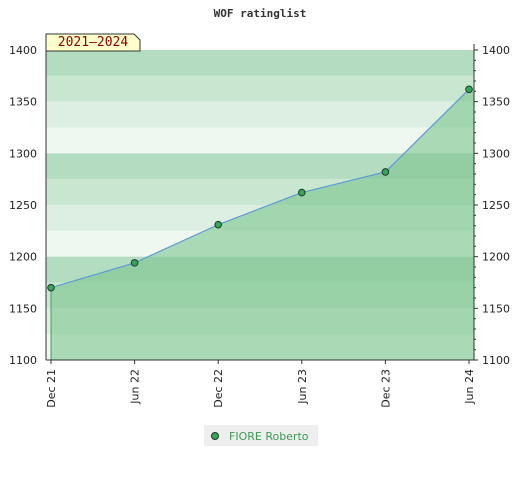 This screenshot has height=480, width=520. I want to click on x-tick-label: Jun 24, so click(469, 387).